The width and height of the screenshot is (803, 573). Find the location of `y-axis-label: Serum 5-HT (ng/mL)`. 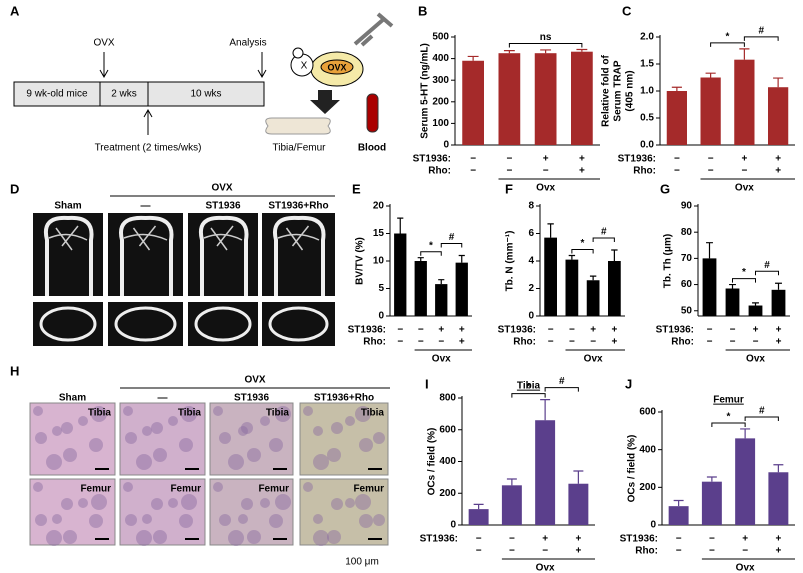

y-axis-label: Serum 5-HT (ng/mL) is located at coordinates (425, 91).